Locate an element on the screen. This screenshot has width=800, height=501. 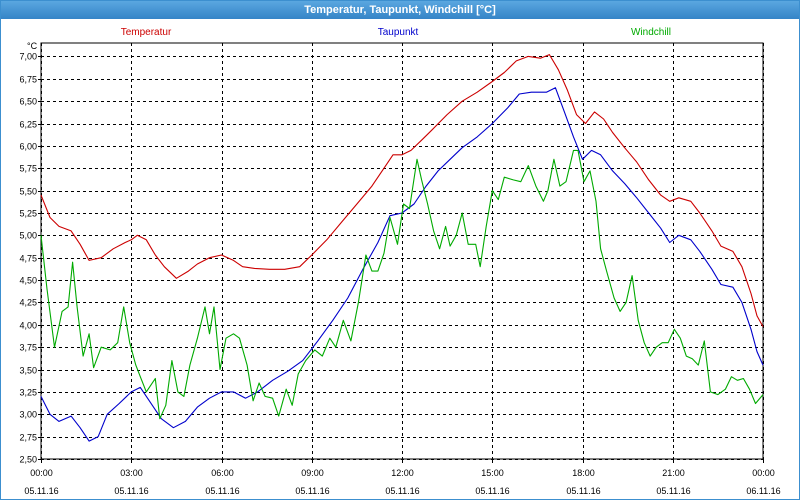
x-tick-time: 12:00 is located at coordinates (402, 473).